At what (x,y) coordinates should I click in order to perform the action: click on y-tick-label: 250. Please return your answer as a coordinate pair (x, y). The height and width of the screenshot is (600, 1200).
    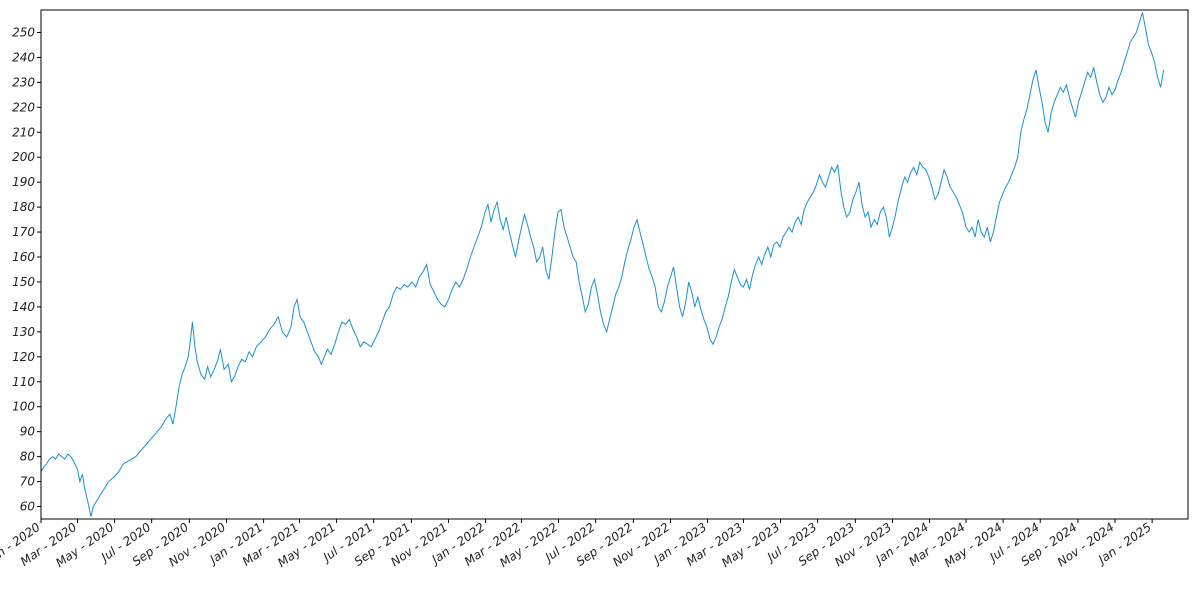
    Looking at the image, I should click on (23, 32).